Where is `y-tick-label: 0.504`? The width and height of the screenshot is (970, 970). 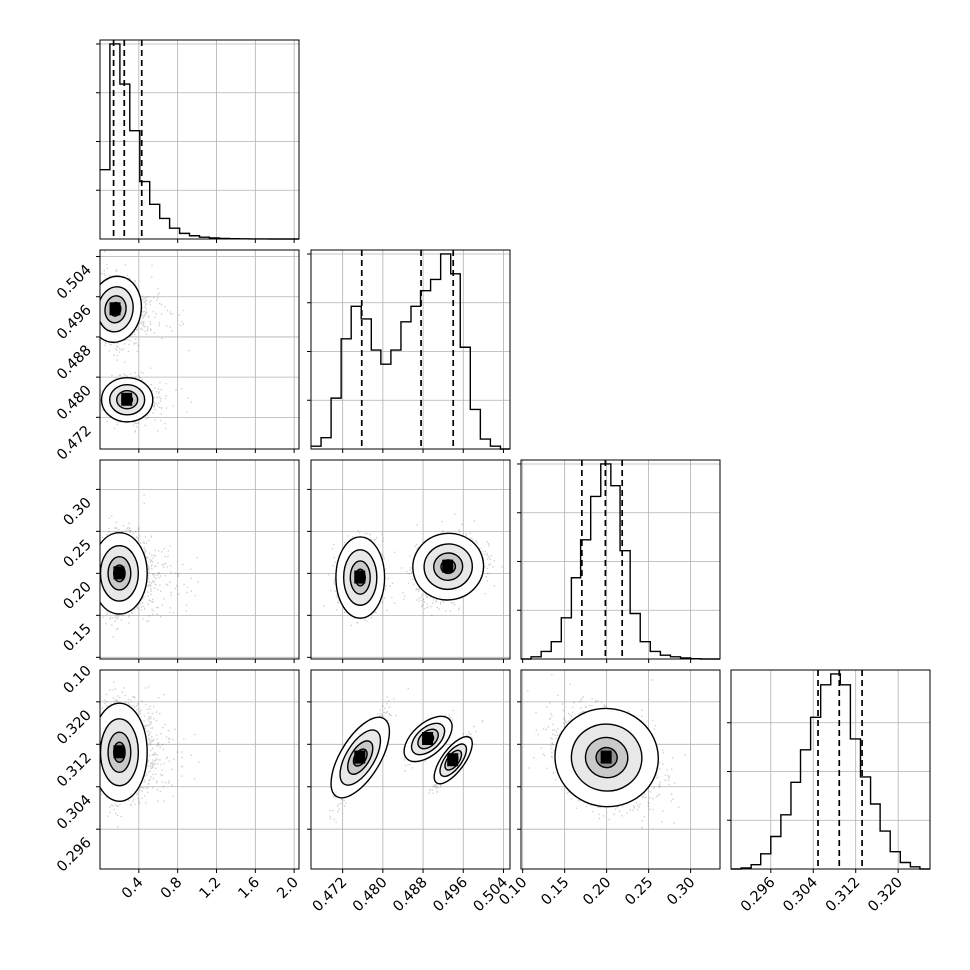
y-tick-label: 0.504 is located at coordinates (74, 282).